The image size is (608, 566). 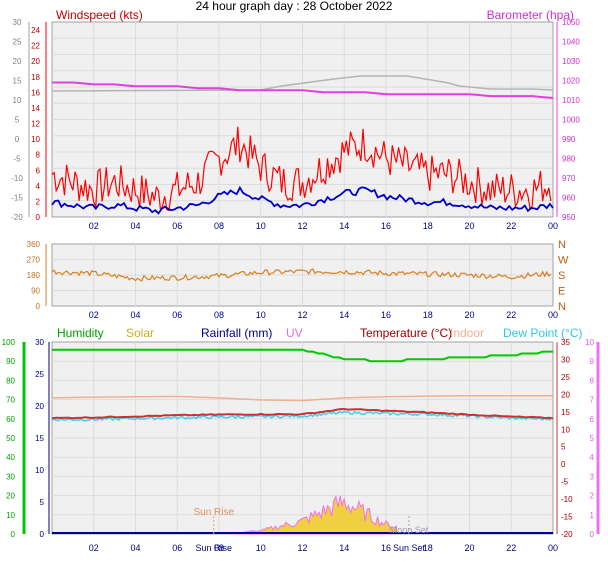 What do you see at coordinates (569, 217) in the screenshot?
I see `barometer-tick-label: 950` at bounding box center [569, 217].